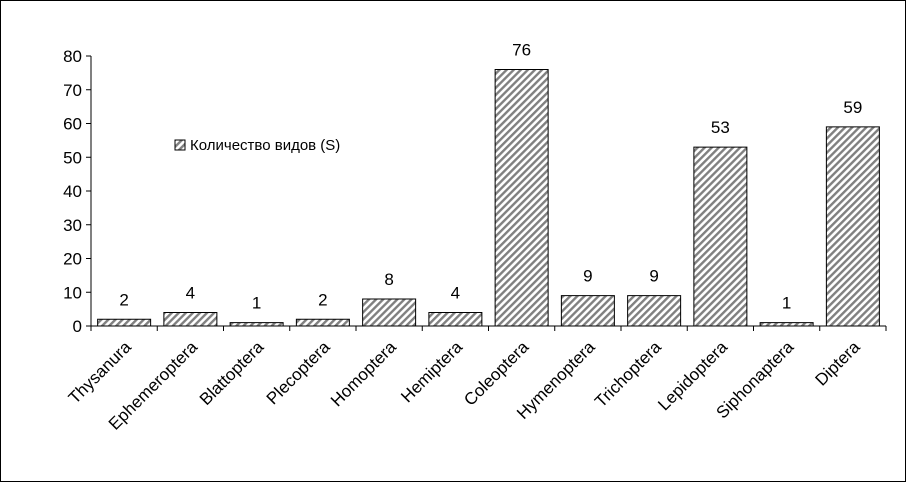  I want to click on legend: Количество видов (S), so click(257, 145).